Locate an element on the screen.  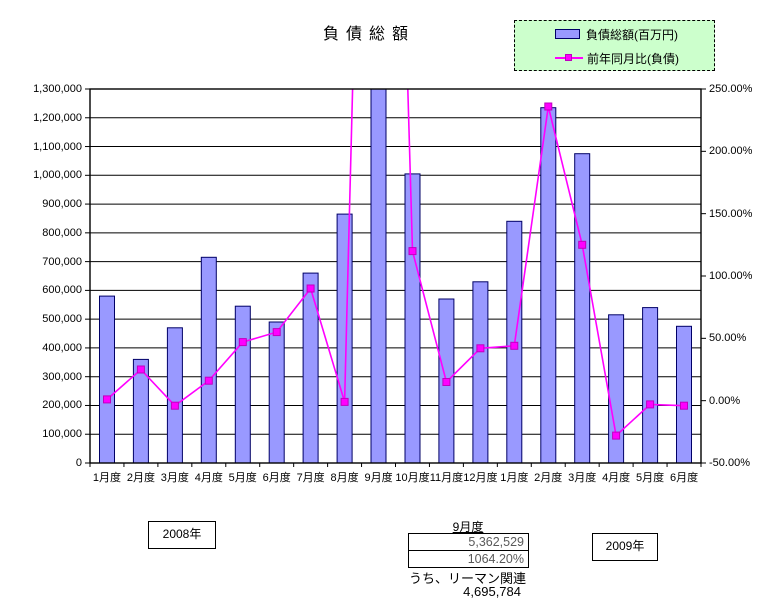
bar-swatch-icon is located at coordinates (567, 34).